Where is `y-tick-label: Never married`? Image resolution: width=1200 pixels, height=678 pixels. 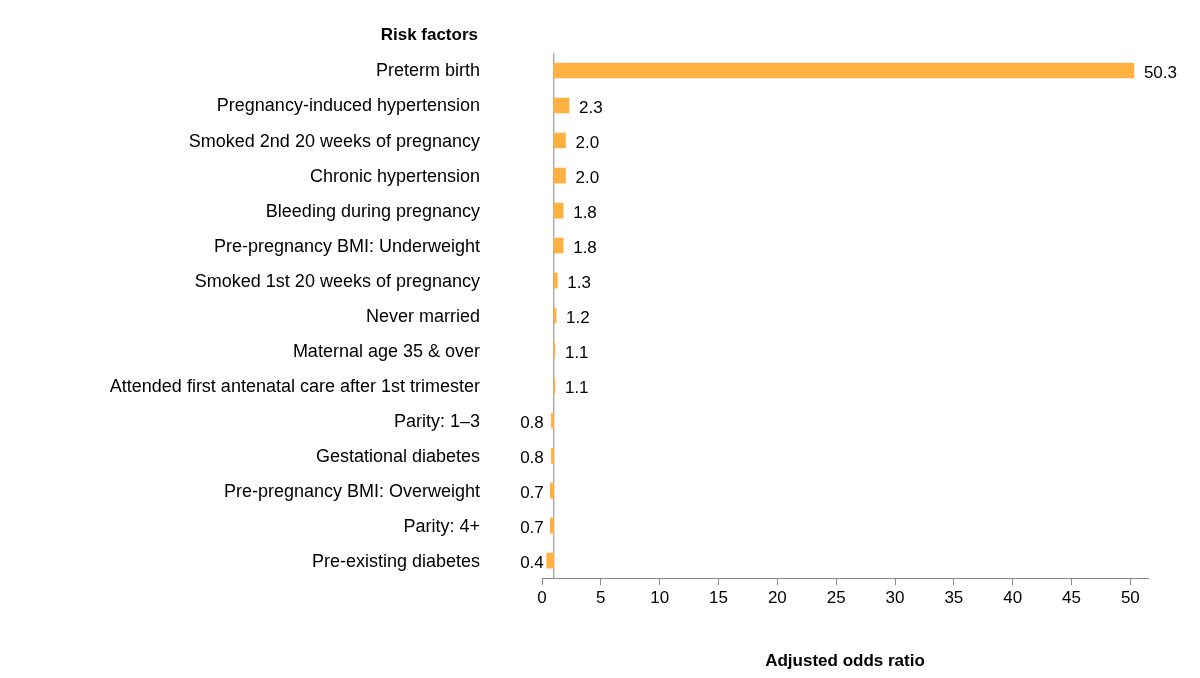
y-tick-label: Never married is located at coordinates (422, 315).